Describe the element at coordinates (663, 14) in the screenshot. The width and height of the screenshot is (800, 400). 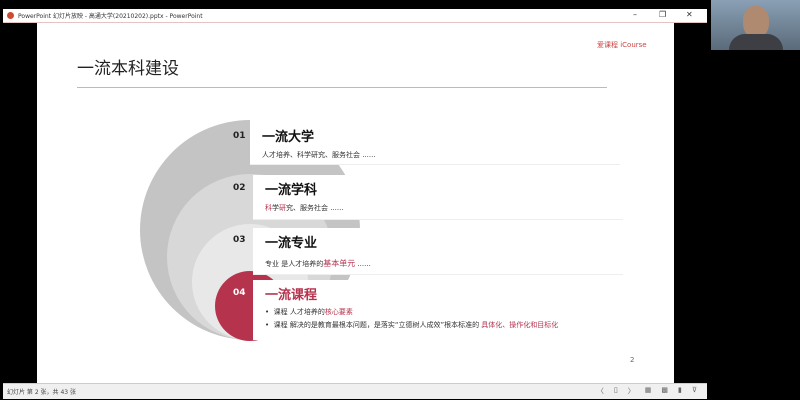
I see `restore-button: ❐` at that location.